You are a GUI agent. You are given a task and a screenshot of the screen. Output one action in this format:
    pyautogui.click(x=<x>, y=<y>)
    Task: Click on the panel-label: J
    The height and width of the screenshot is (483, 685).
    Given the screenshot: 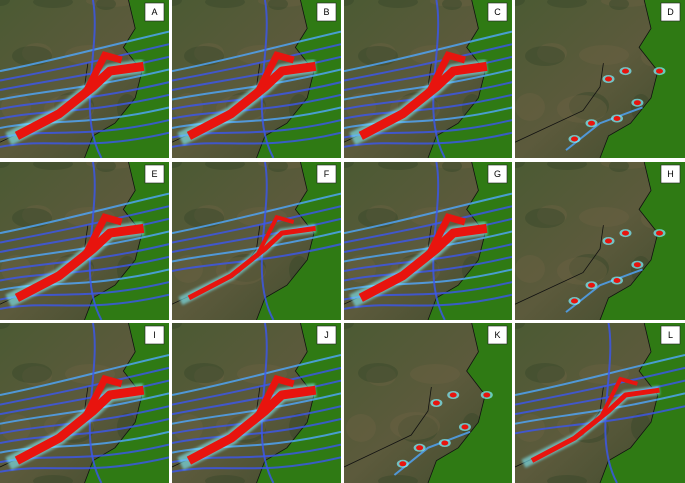 What is the action you would take?
    pyautogui.click(x=326, y=335)
    